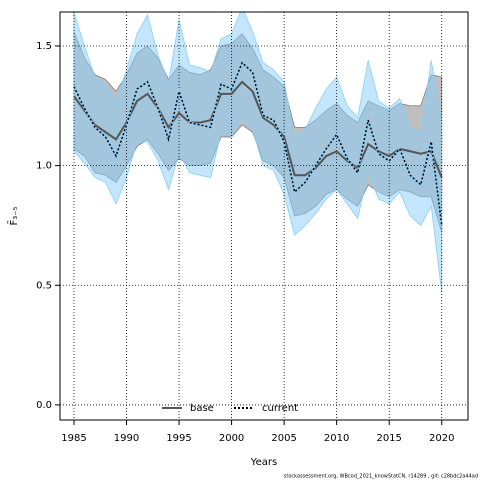  I want to click on x-tick-label: 2020, so click(441, 438).